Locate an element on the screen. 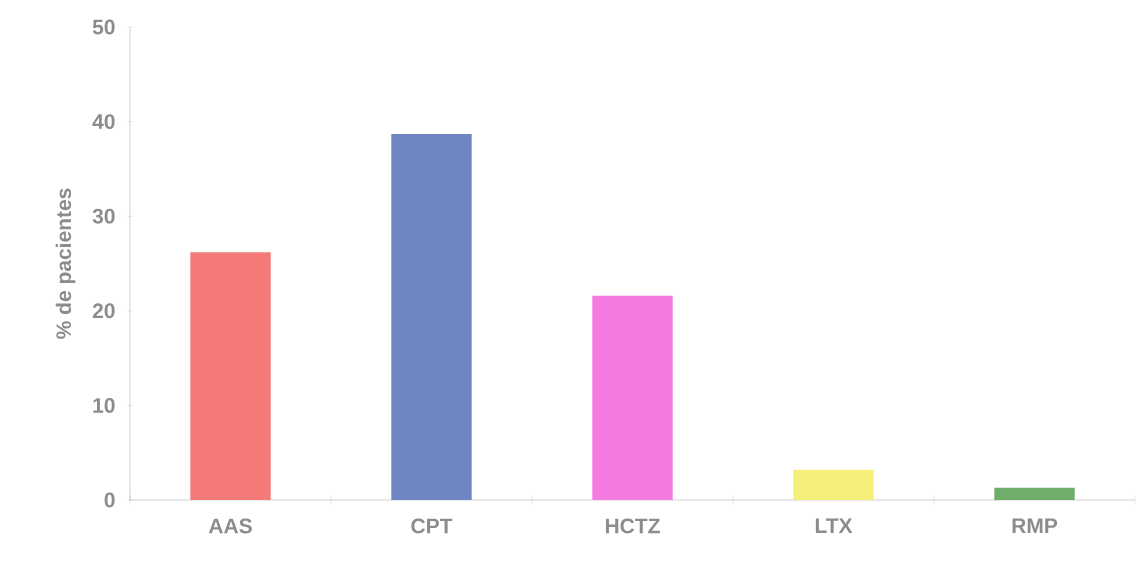 This screenshot has height=562, width=1145. y-tick-label: 50 is located at coordinates (103, 27).